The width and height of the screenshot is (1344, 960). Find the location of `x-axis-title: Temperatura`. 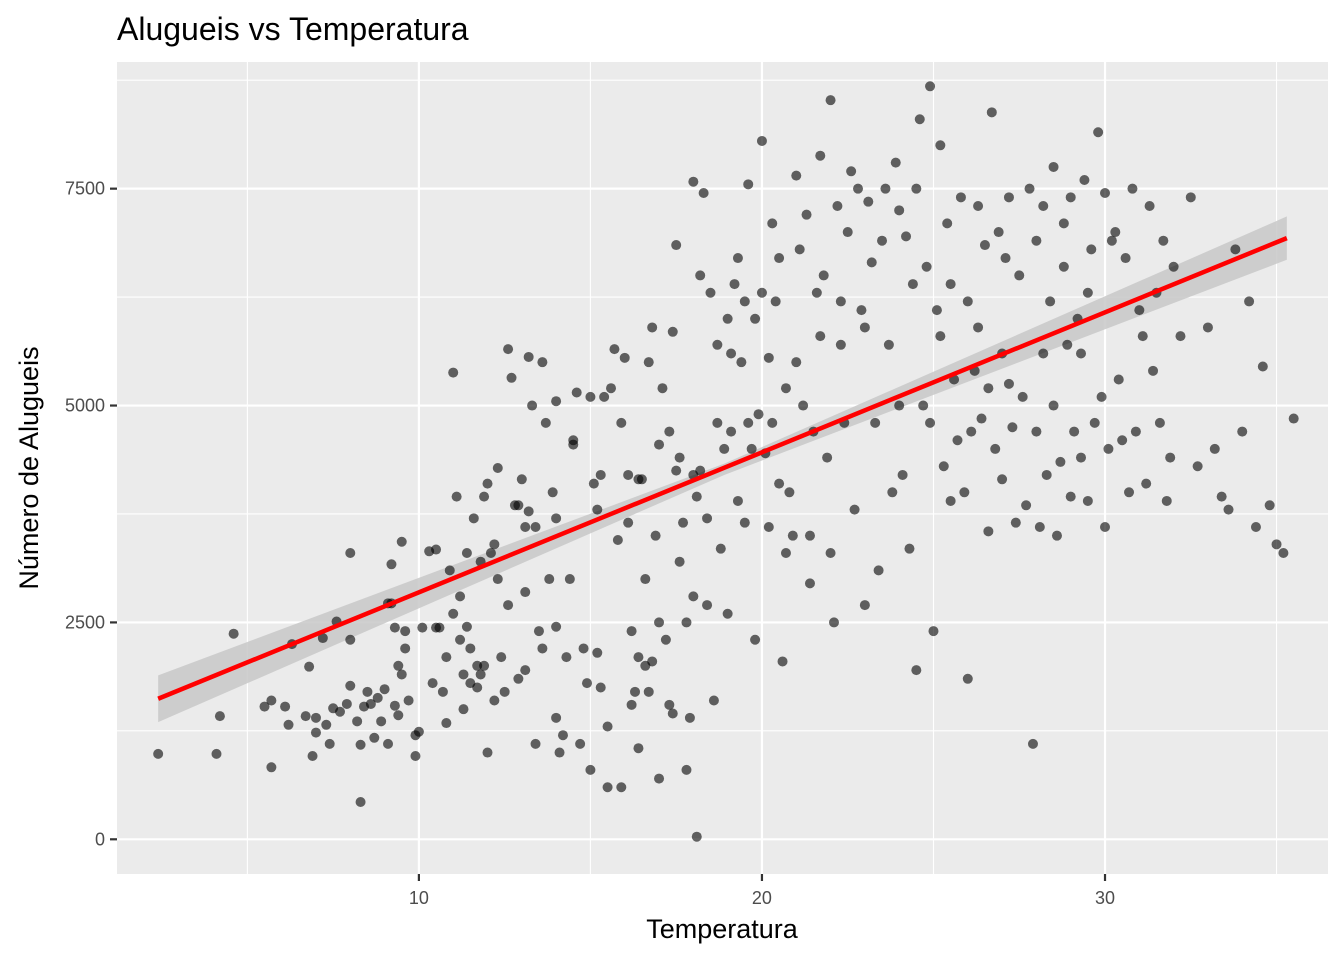

x-axis-title: Temperatura is located at coordinates (722, 929).